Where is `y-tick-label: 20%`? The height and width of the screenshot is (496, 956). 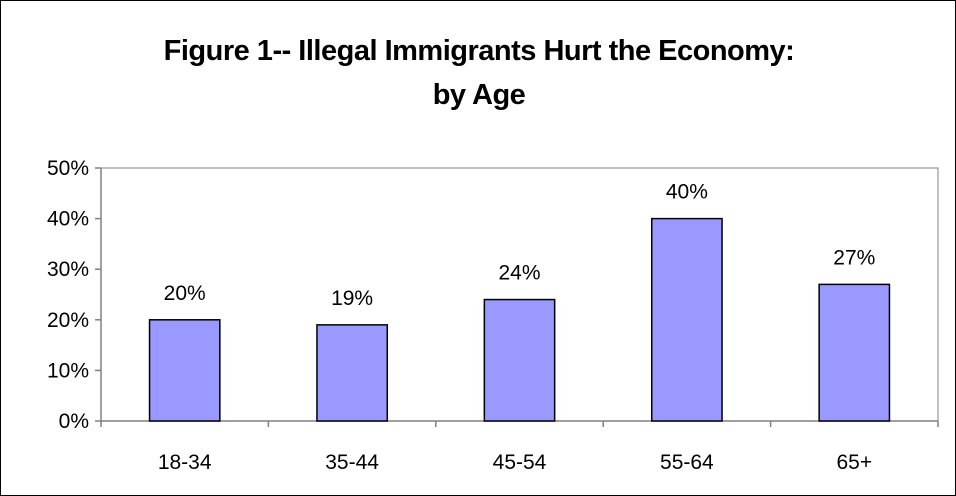 y-tick-label: 20% is located at coordinates (68, 320).